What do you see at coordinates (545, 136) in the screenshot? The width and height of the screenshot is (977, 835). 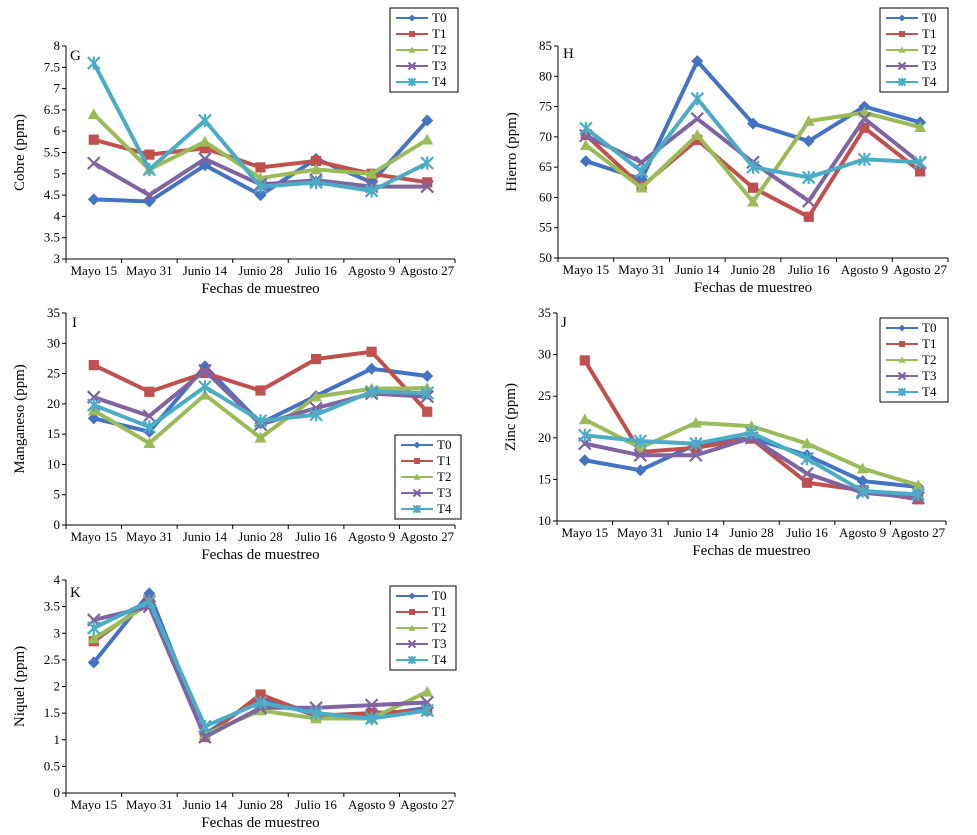 I see `y-tick-label: 70` at bounding box center [545, 136].